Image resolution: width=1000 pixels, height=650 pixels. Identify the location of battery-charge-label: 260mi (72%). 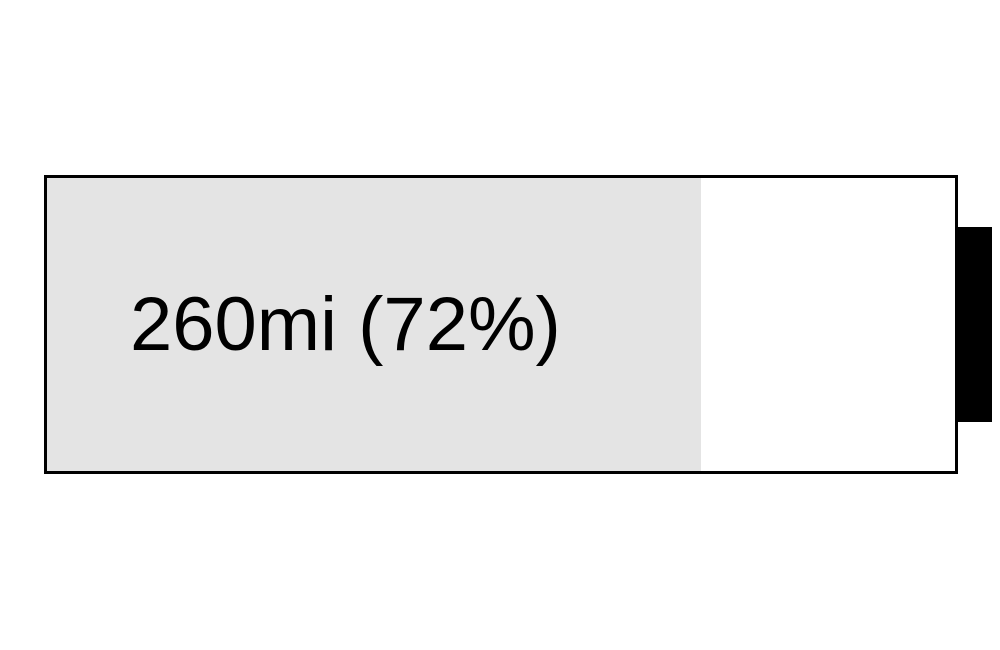
(345, 324).